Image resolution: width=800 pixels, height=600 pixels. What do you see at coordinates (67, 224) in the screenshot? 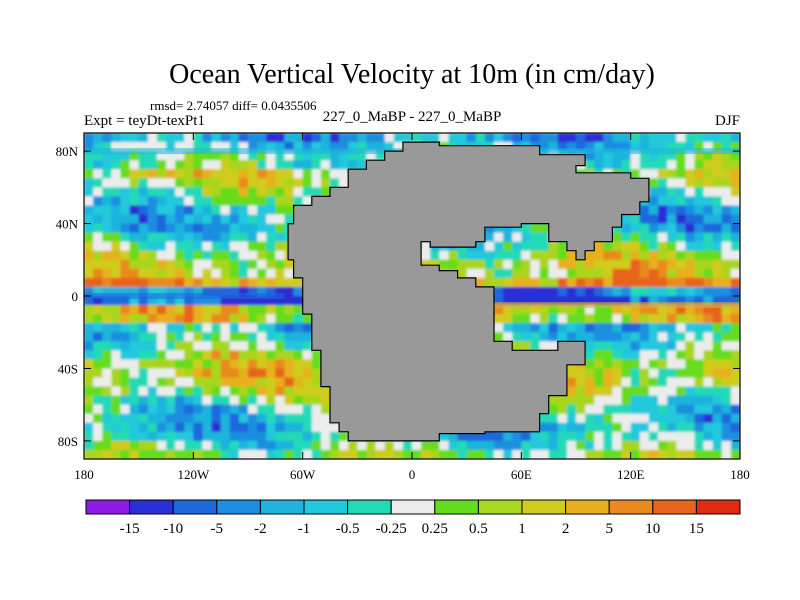
I see `y-tick-label: 40N` at bounding box center [67, 224].